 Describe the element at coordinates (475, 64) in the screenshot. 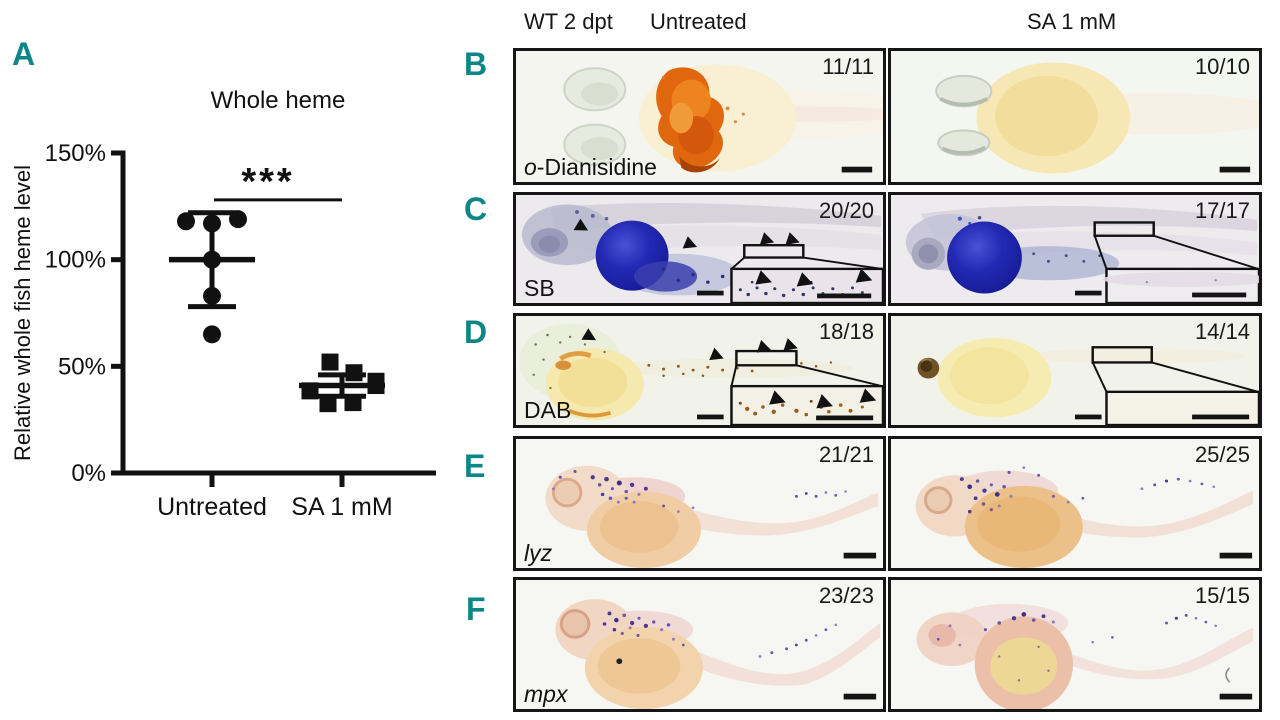

I see `panel-letter-b: B` at that location.